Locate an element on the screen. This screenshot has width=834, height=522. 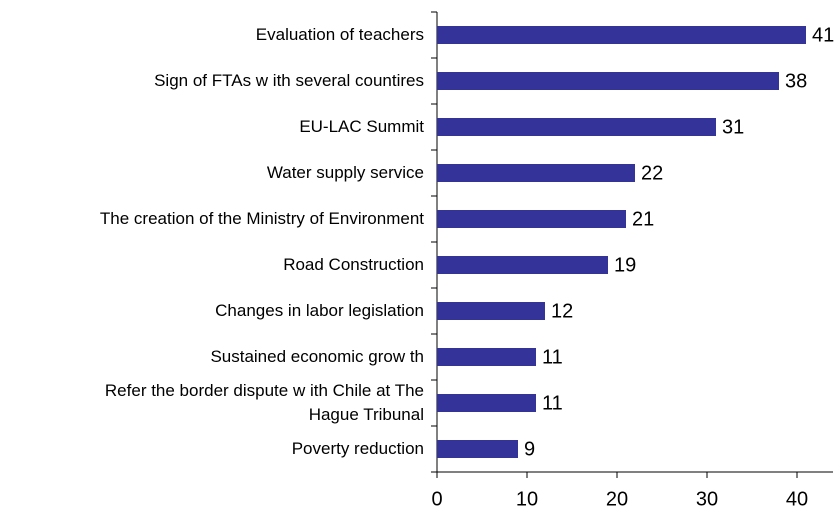
x-tick-label: 20 is located at coordinates (617, 499).